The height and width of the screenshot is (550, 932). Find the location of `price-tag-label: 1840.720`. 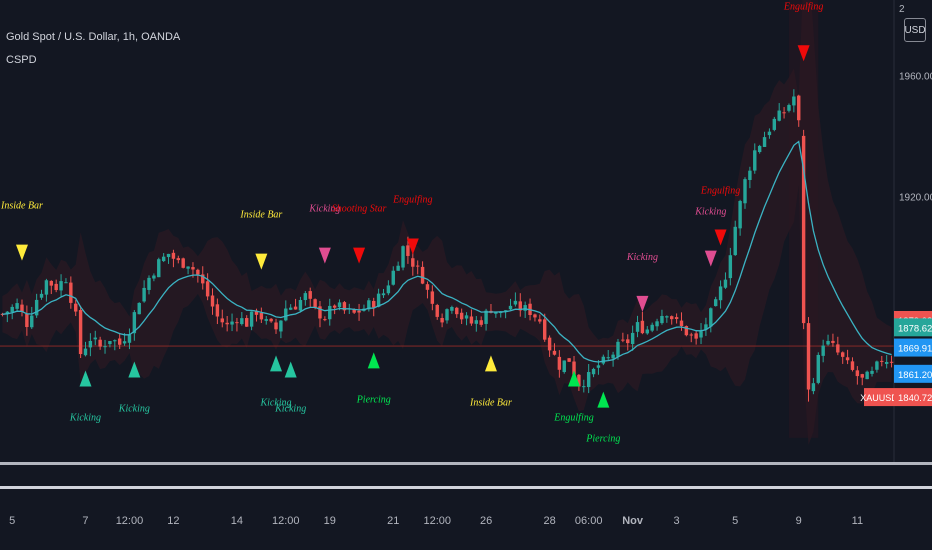

price-tag-label: 1840.720 is located at coordinates (915, 398).